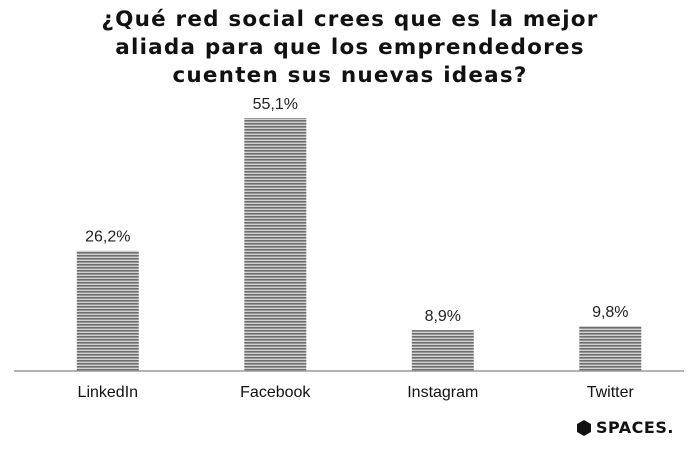  What do you see at coordinates (610, 348) in the screenshot?
I see `bar-twitter` at bounding box center [610, 348].